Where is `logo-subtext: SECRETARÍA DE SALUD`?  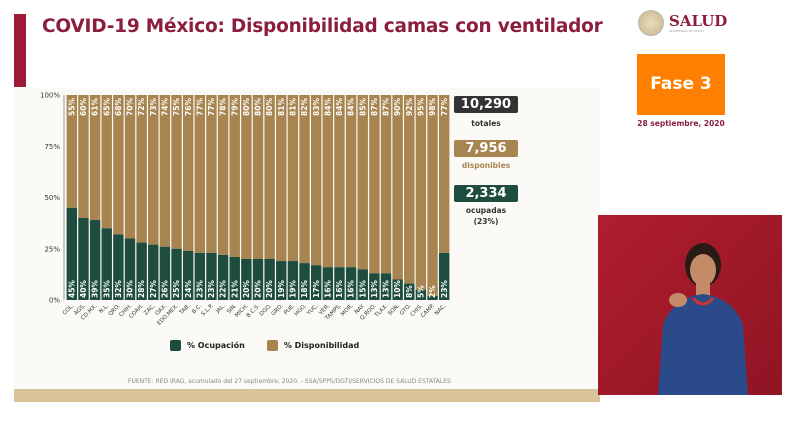
logo-subtext: SECRETARÍA DE SALUD is located at coordinates (686, 30).